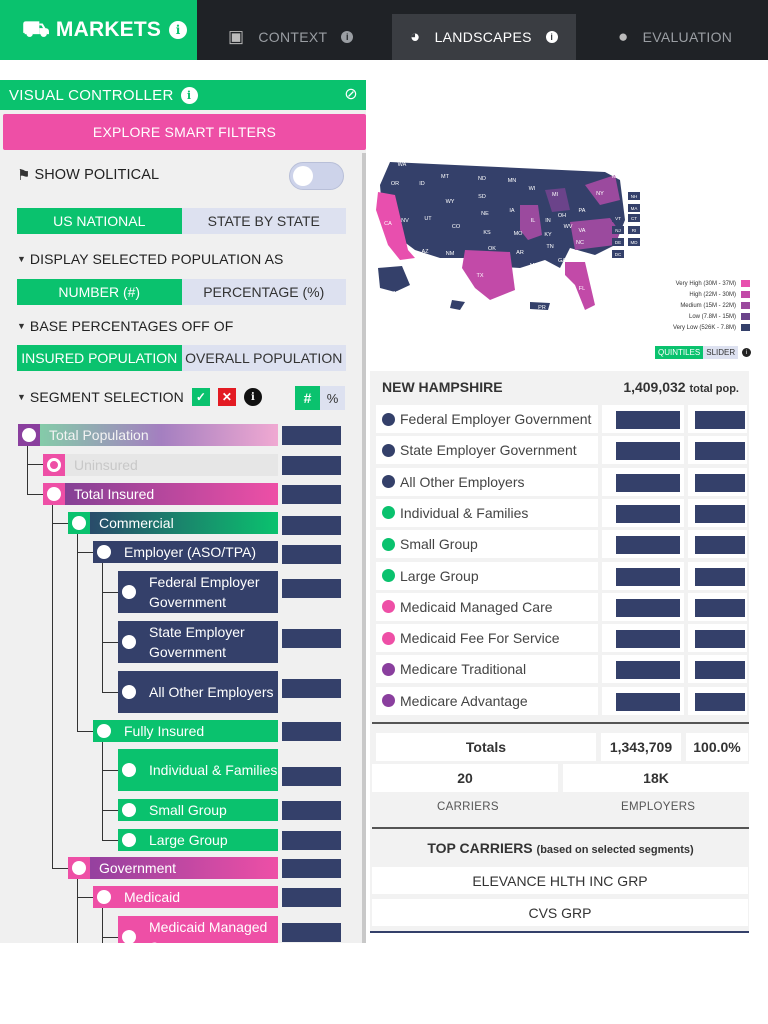  What do you see at coordinates (561, 606) in the screenshot?
I see `segment-row: Medicaid Managed Care` at bounding box center [561, 606].